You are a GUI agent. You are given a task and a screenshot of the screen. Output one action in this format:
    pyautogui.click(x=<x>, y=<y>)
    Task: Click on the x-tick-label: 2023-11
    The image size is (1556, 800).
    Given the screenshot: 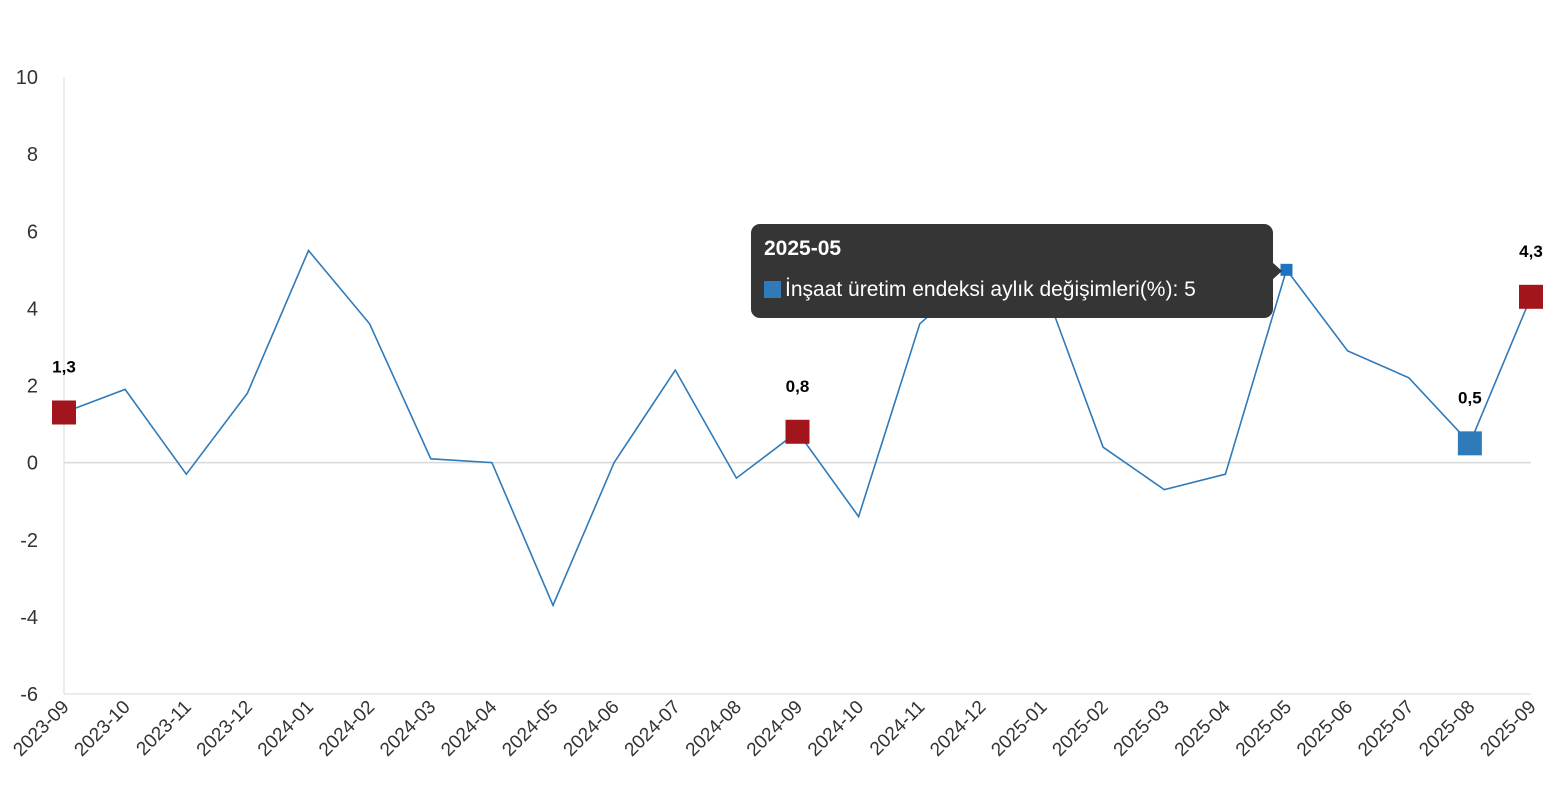 What is the action you would take?
    pyautogui.click(x=164, y=728)
    